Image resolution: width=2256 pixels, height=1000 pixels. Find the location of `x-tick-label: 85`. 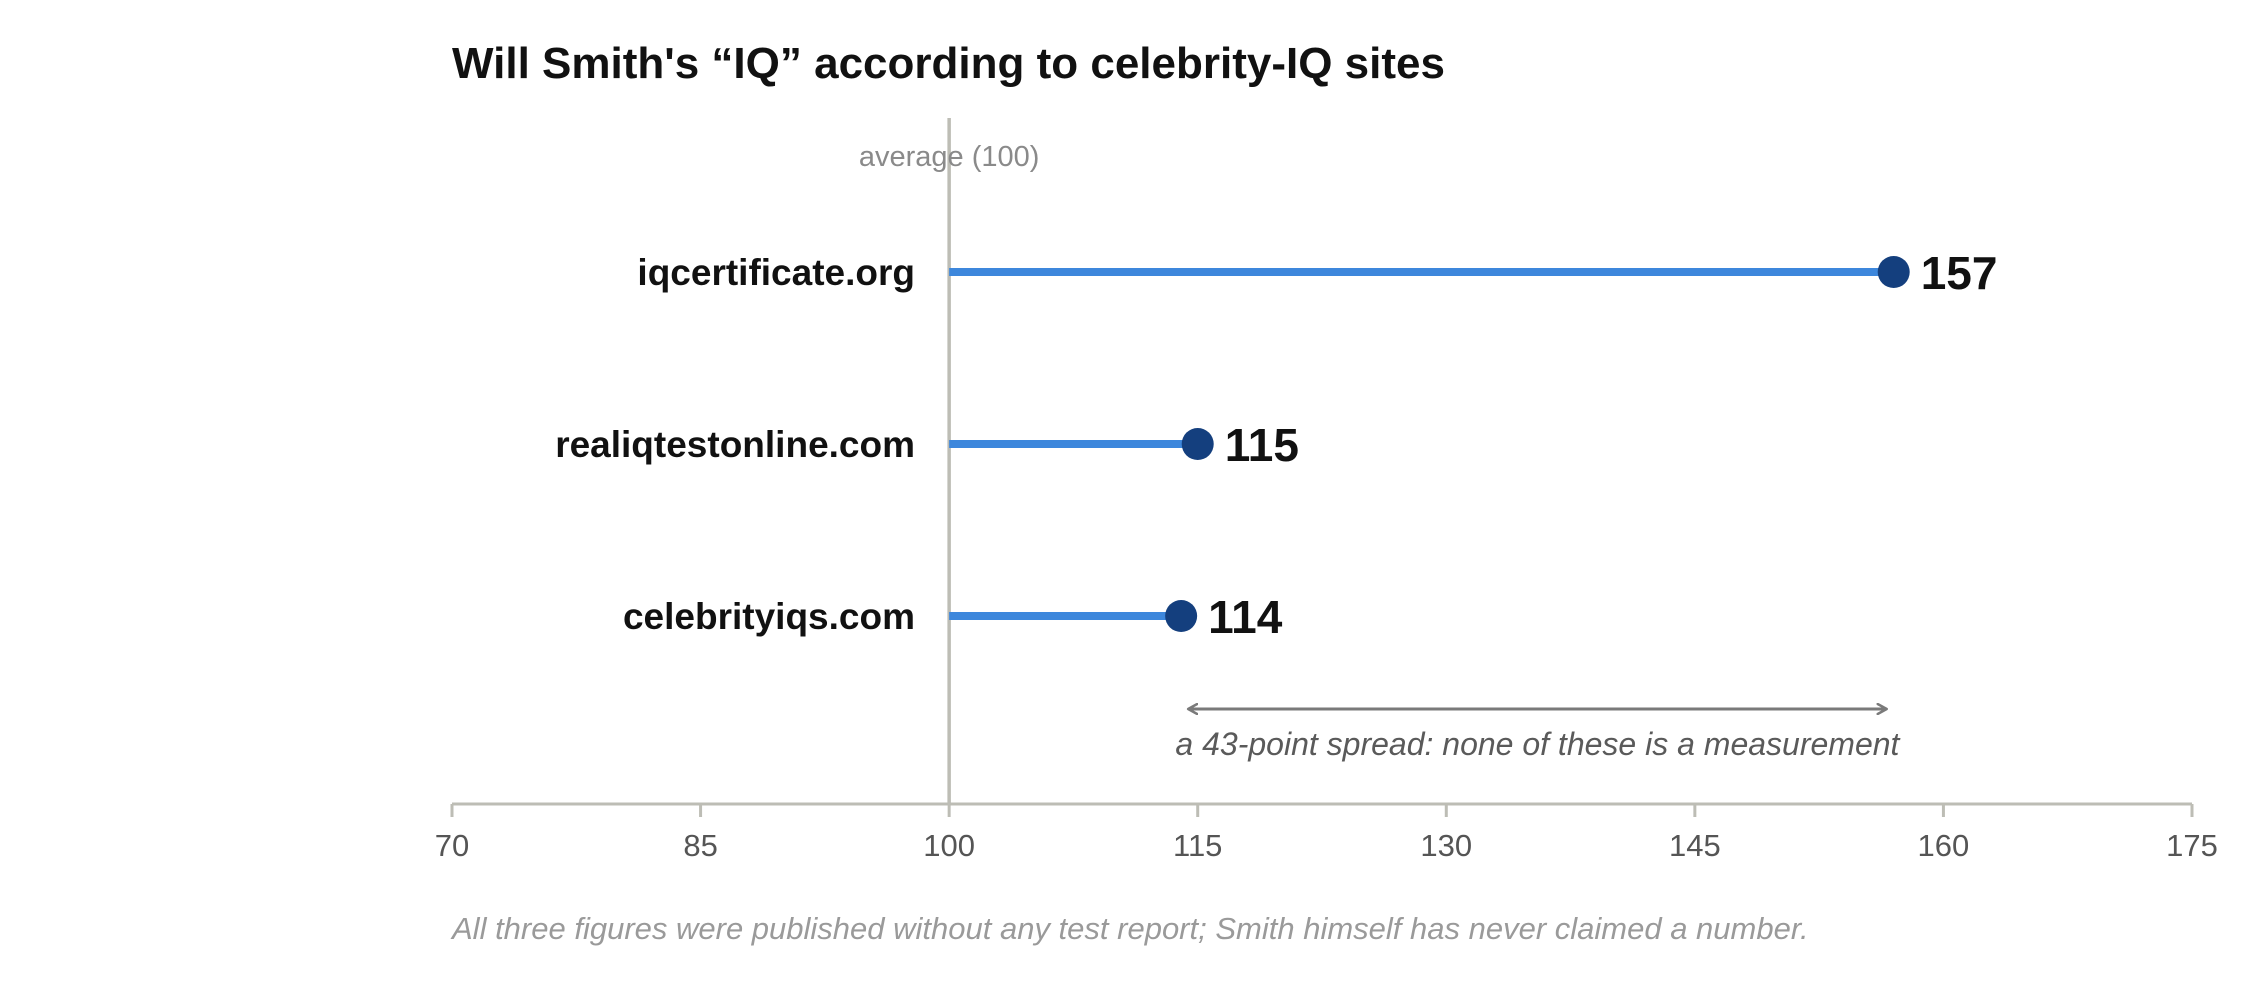

x-tick-label: 85 is located at coordinates (700, 845).